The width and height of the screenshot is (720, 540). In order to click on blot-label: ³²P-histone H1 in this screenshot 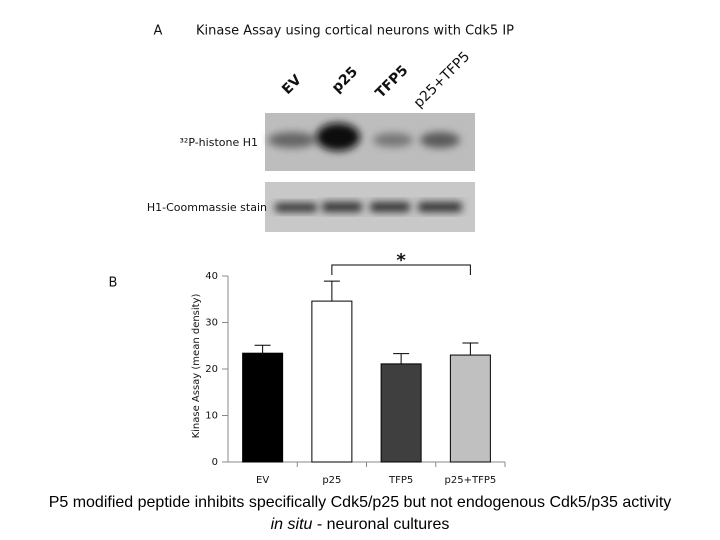, I will do `click(219, 142)`.